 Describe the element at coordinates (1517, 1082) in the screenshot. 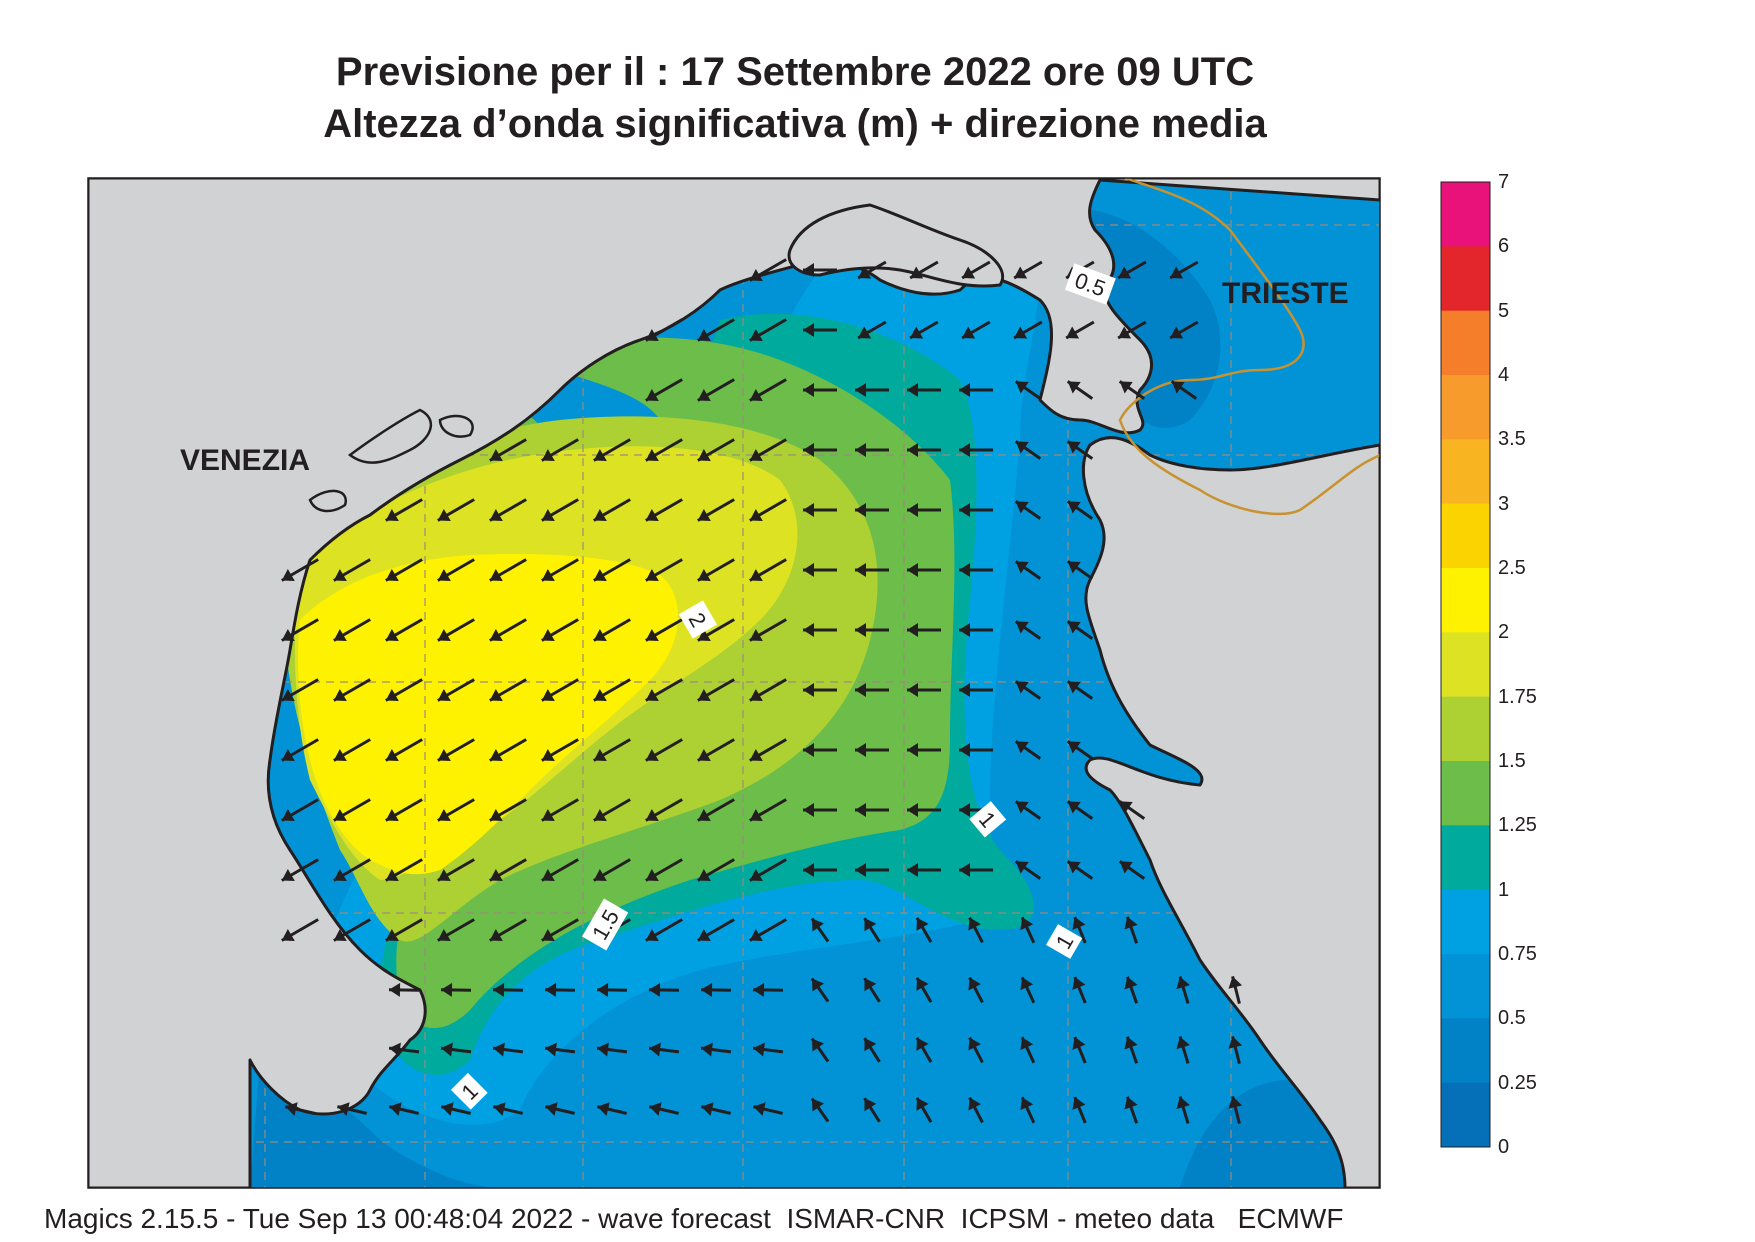

I see `color-bar-label: 0.25` at that location.